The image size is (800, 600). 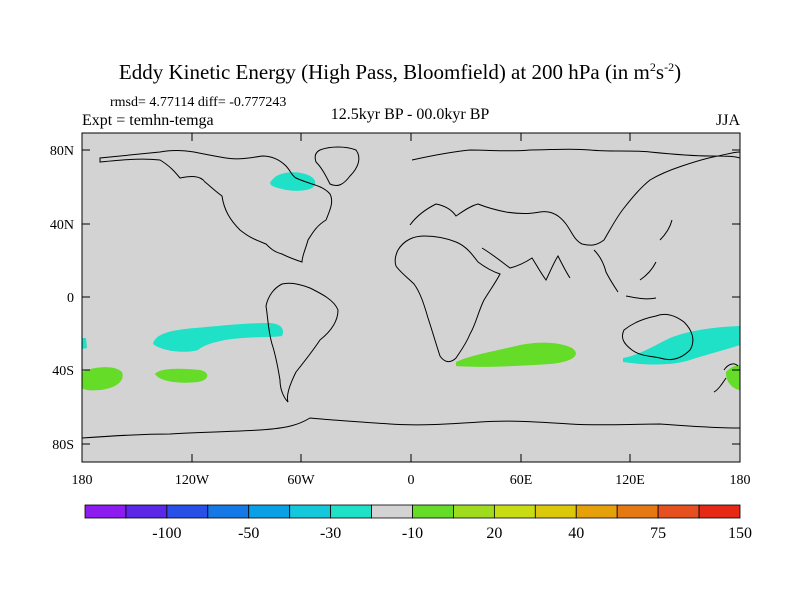 What do you see at coordinates (732, 377) in the screenshot?
I see `anomaly-new-zealand-east` at bounding box center [732, 377].